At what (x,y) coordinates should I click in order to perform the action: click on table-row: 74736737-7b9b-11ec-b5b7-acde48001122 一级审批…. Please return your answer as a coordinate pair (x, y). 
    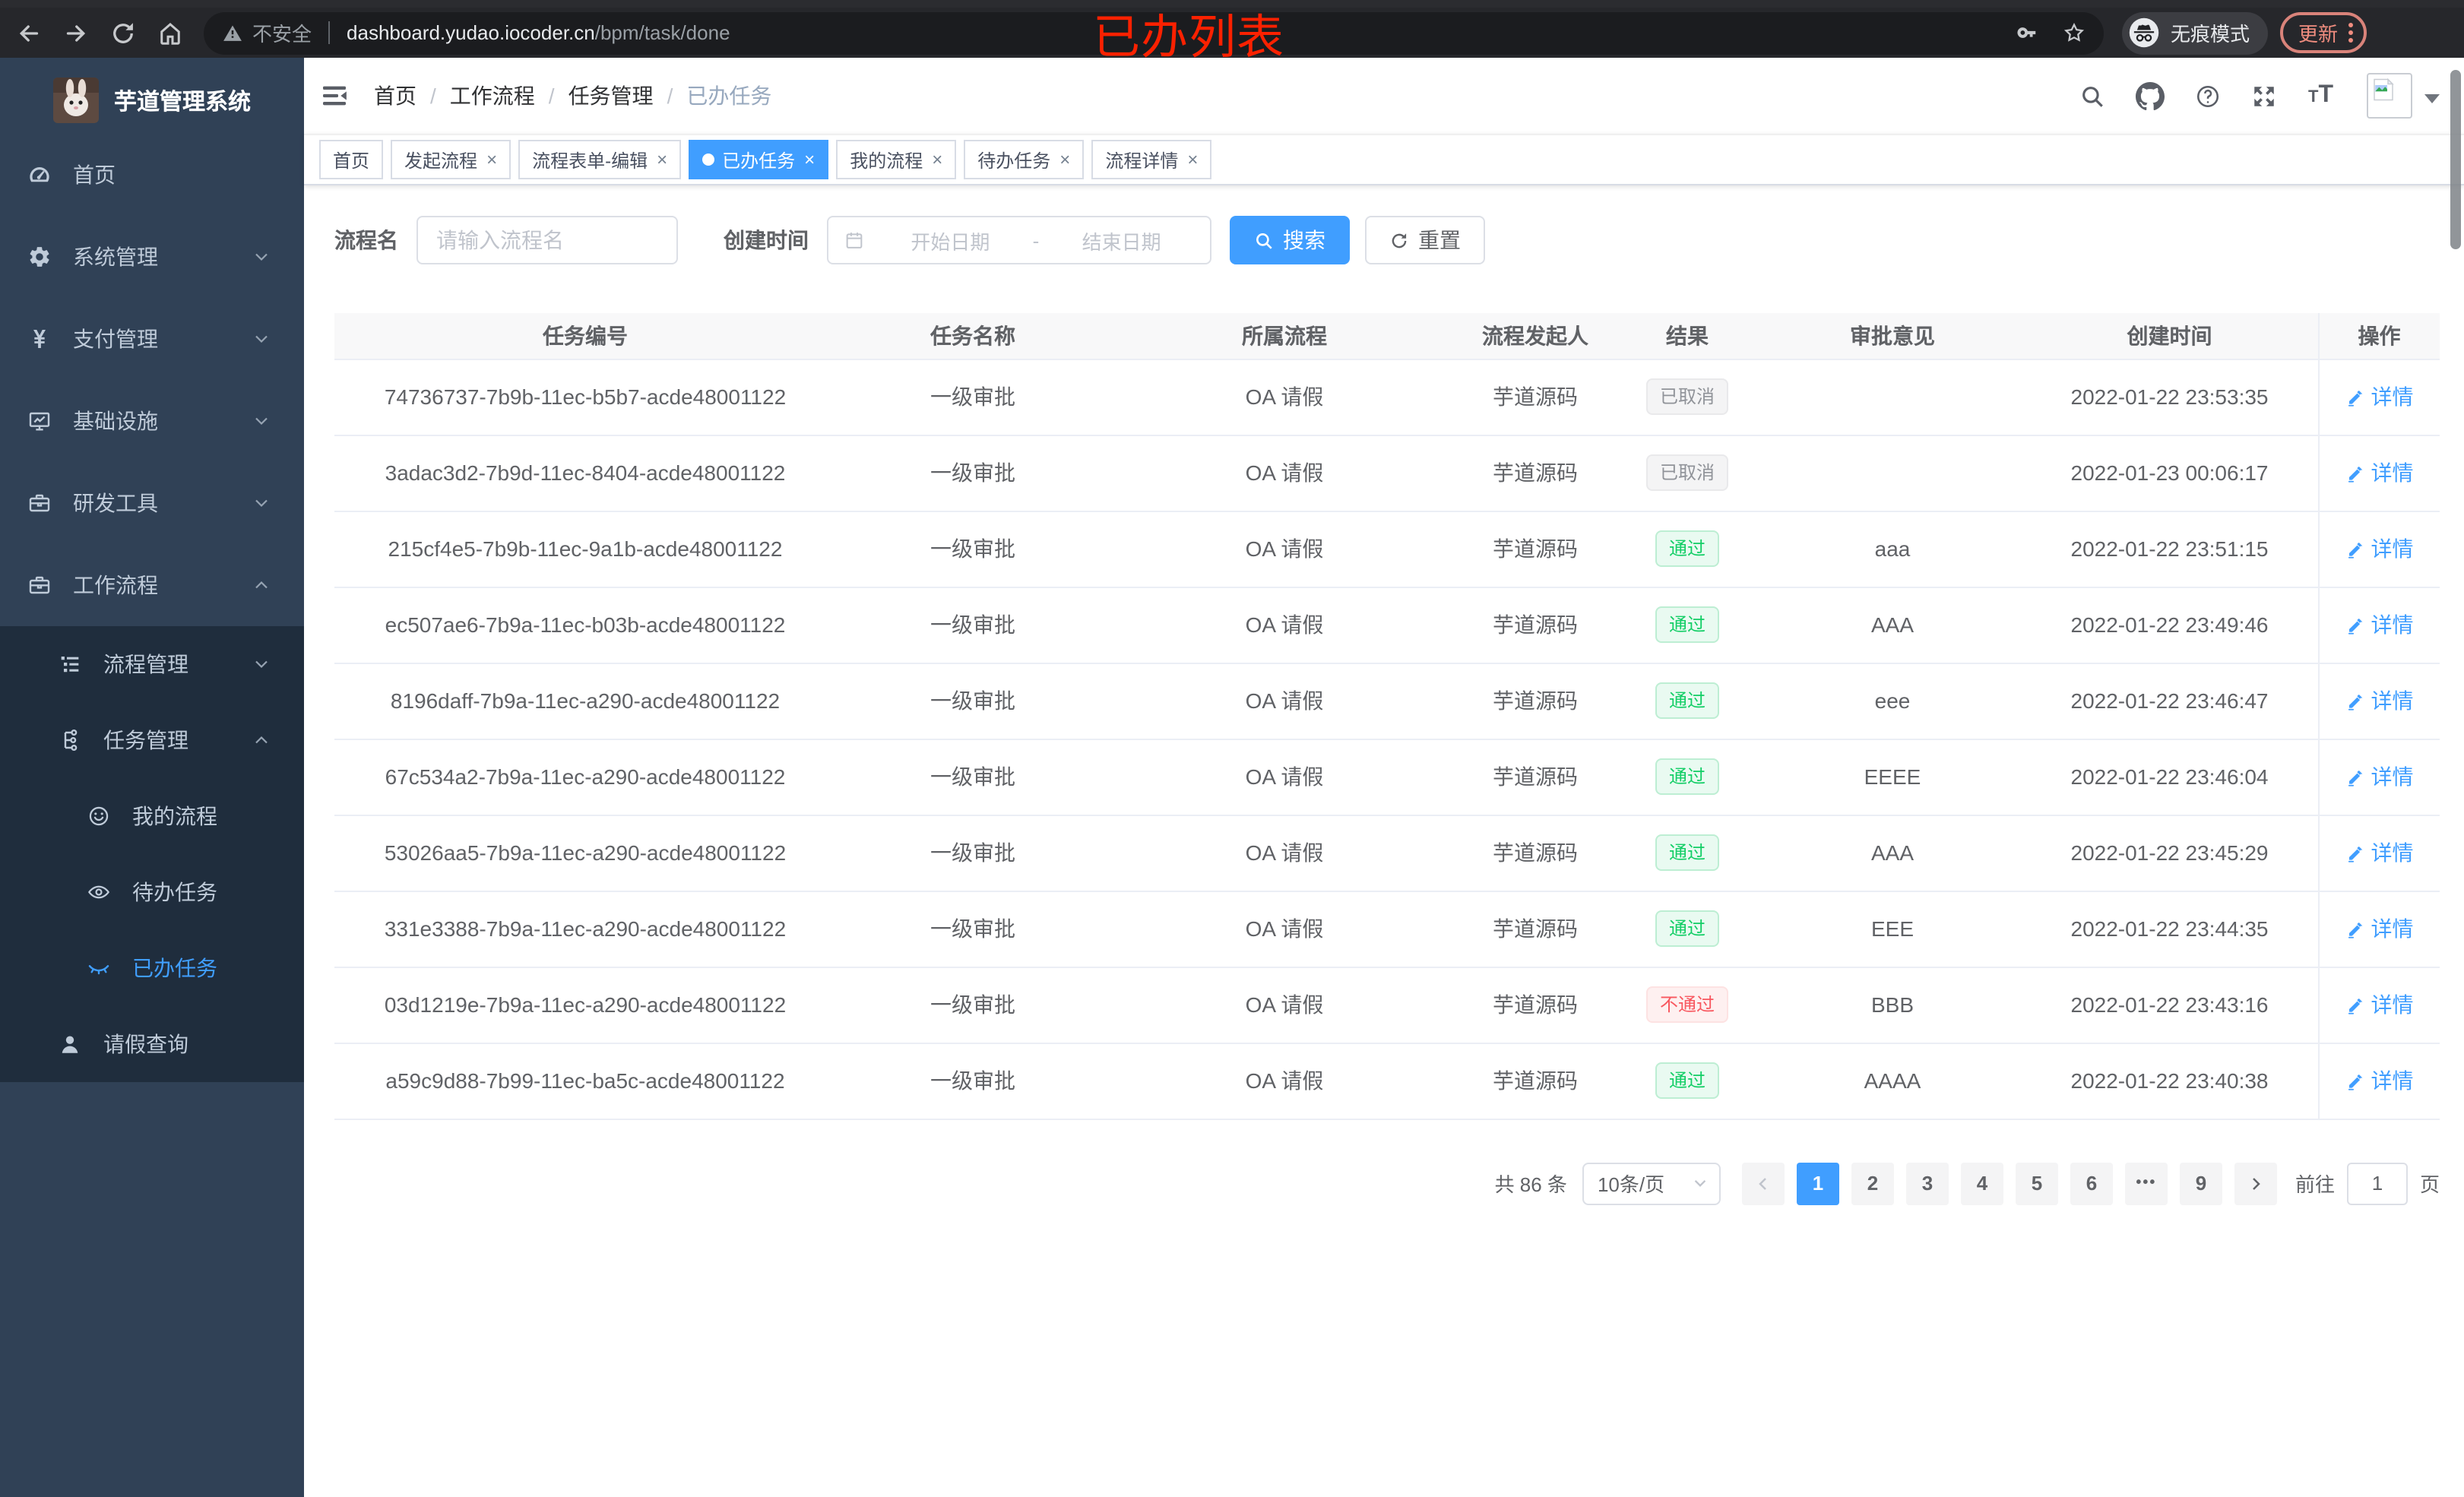
    Looking at the image, I should click on (1387, 397).